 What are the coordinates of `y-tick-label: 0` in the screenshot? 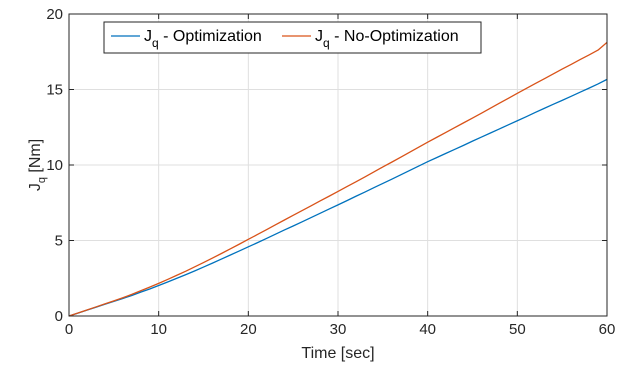 It's located at (59, 316).